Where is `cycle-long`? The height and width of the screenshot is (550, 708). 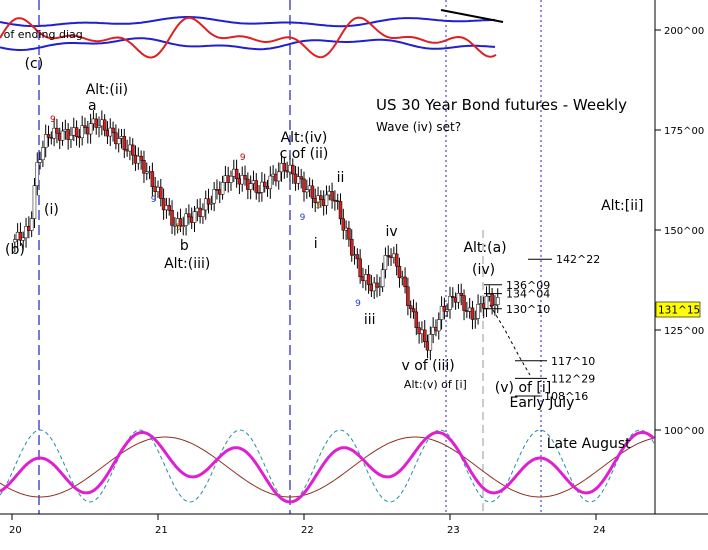
cycle-long is located at coordinates (327, 467).